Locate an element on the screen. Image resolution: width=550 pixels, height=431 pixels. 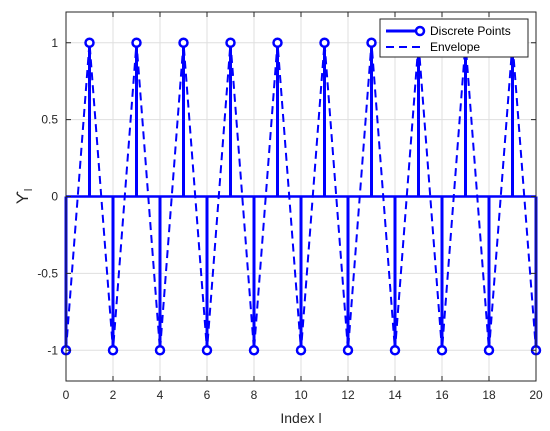
x-tick-label: 2 is located at coordinates (113, 395).